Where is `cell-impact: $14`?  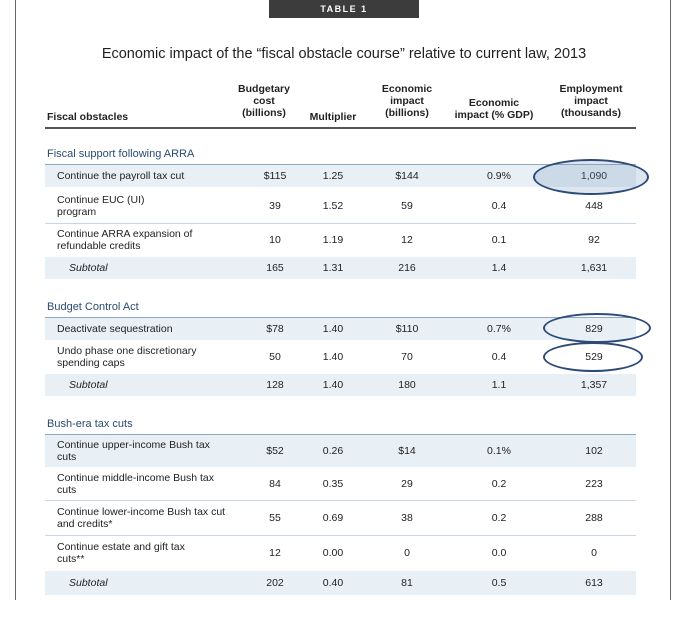
cell-impact: $14 is located at coordinates (407, 451).